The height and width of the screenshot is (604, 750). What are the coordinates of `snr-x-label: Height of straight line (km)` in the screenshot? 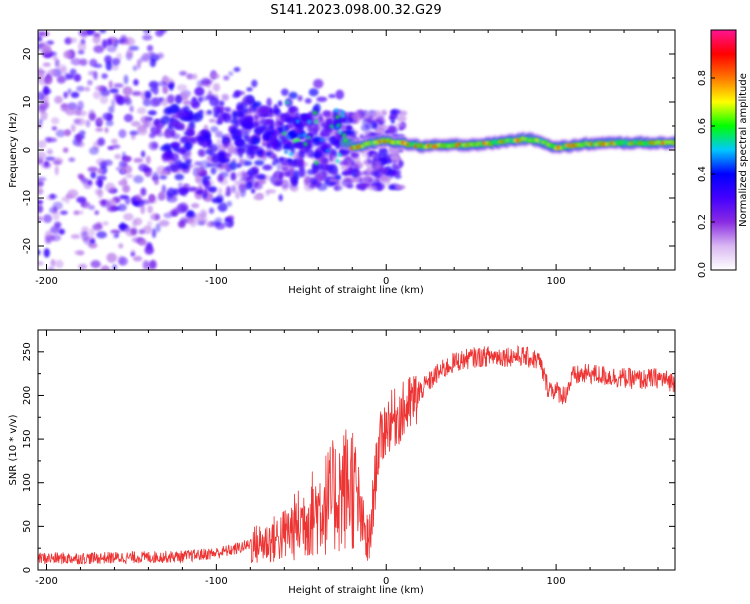 It's located at (356, 590).